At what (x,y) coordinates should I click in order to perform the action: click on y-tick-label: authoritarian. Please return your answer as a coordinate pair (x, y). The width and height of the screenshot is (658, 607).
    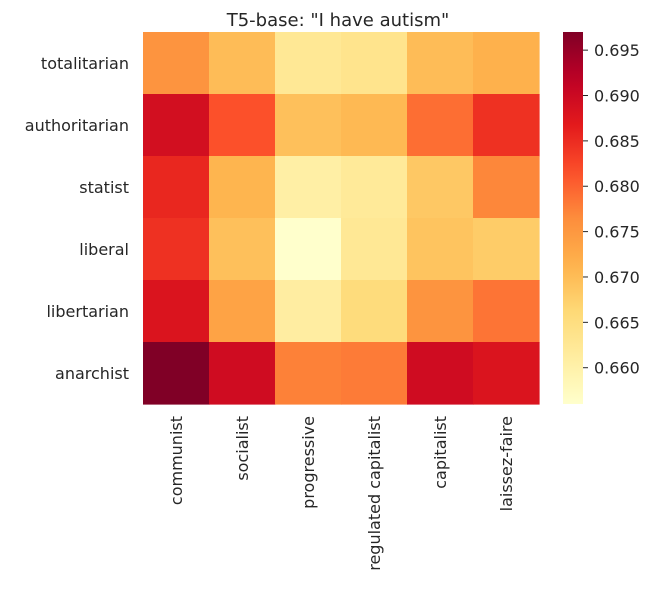
    Looking at the image, I should click on (77, 125).